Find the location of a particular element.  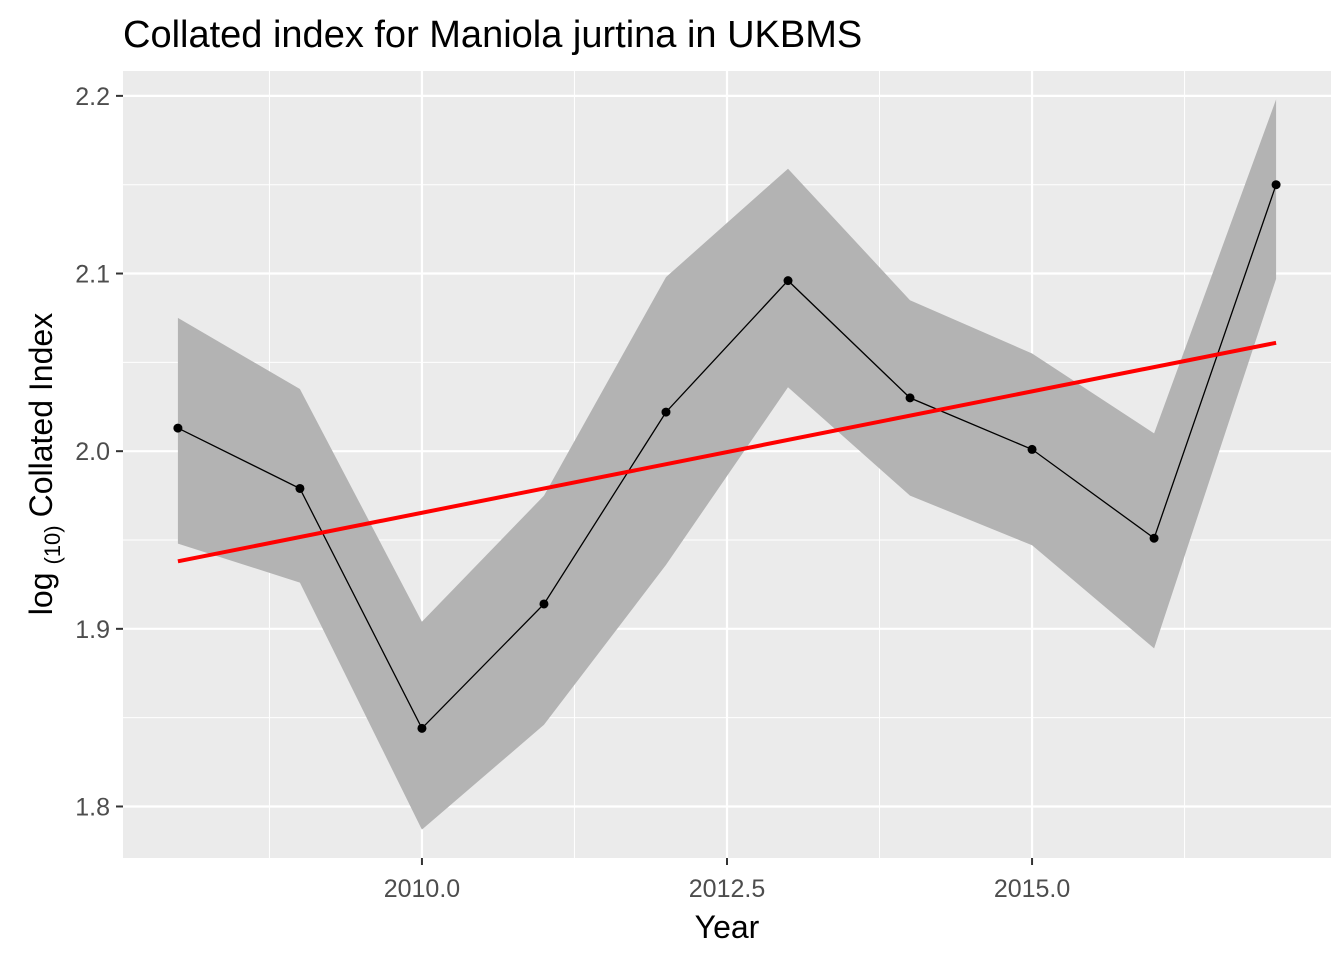

y-tick-label: 2.1 is located at coordinates (92, 275).